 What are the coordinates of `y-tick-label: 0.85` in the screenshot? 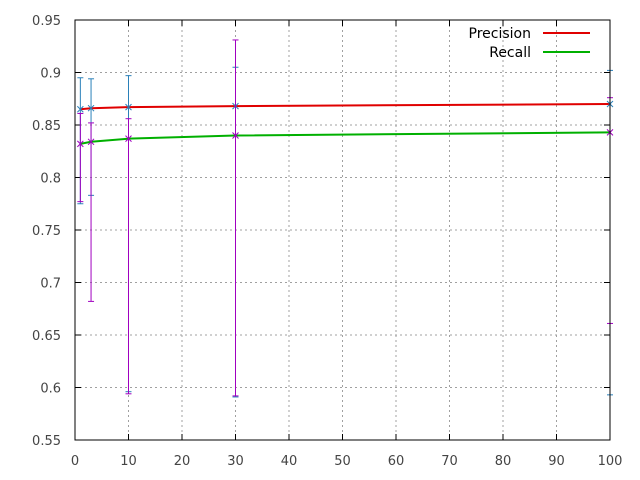 It's located at (46, 126).